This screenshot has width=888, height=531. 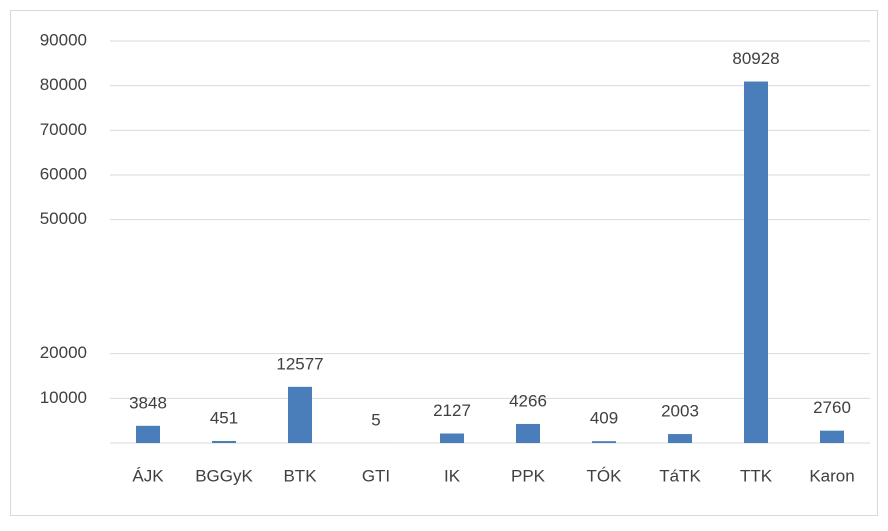 What do you see at coordinates (63, 352) in the screenshot?
I see `y-tick-label: 20000` at bounding box center [63, 352].